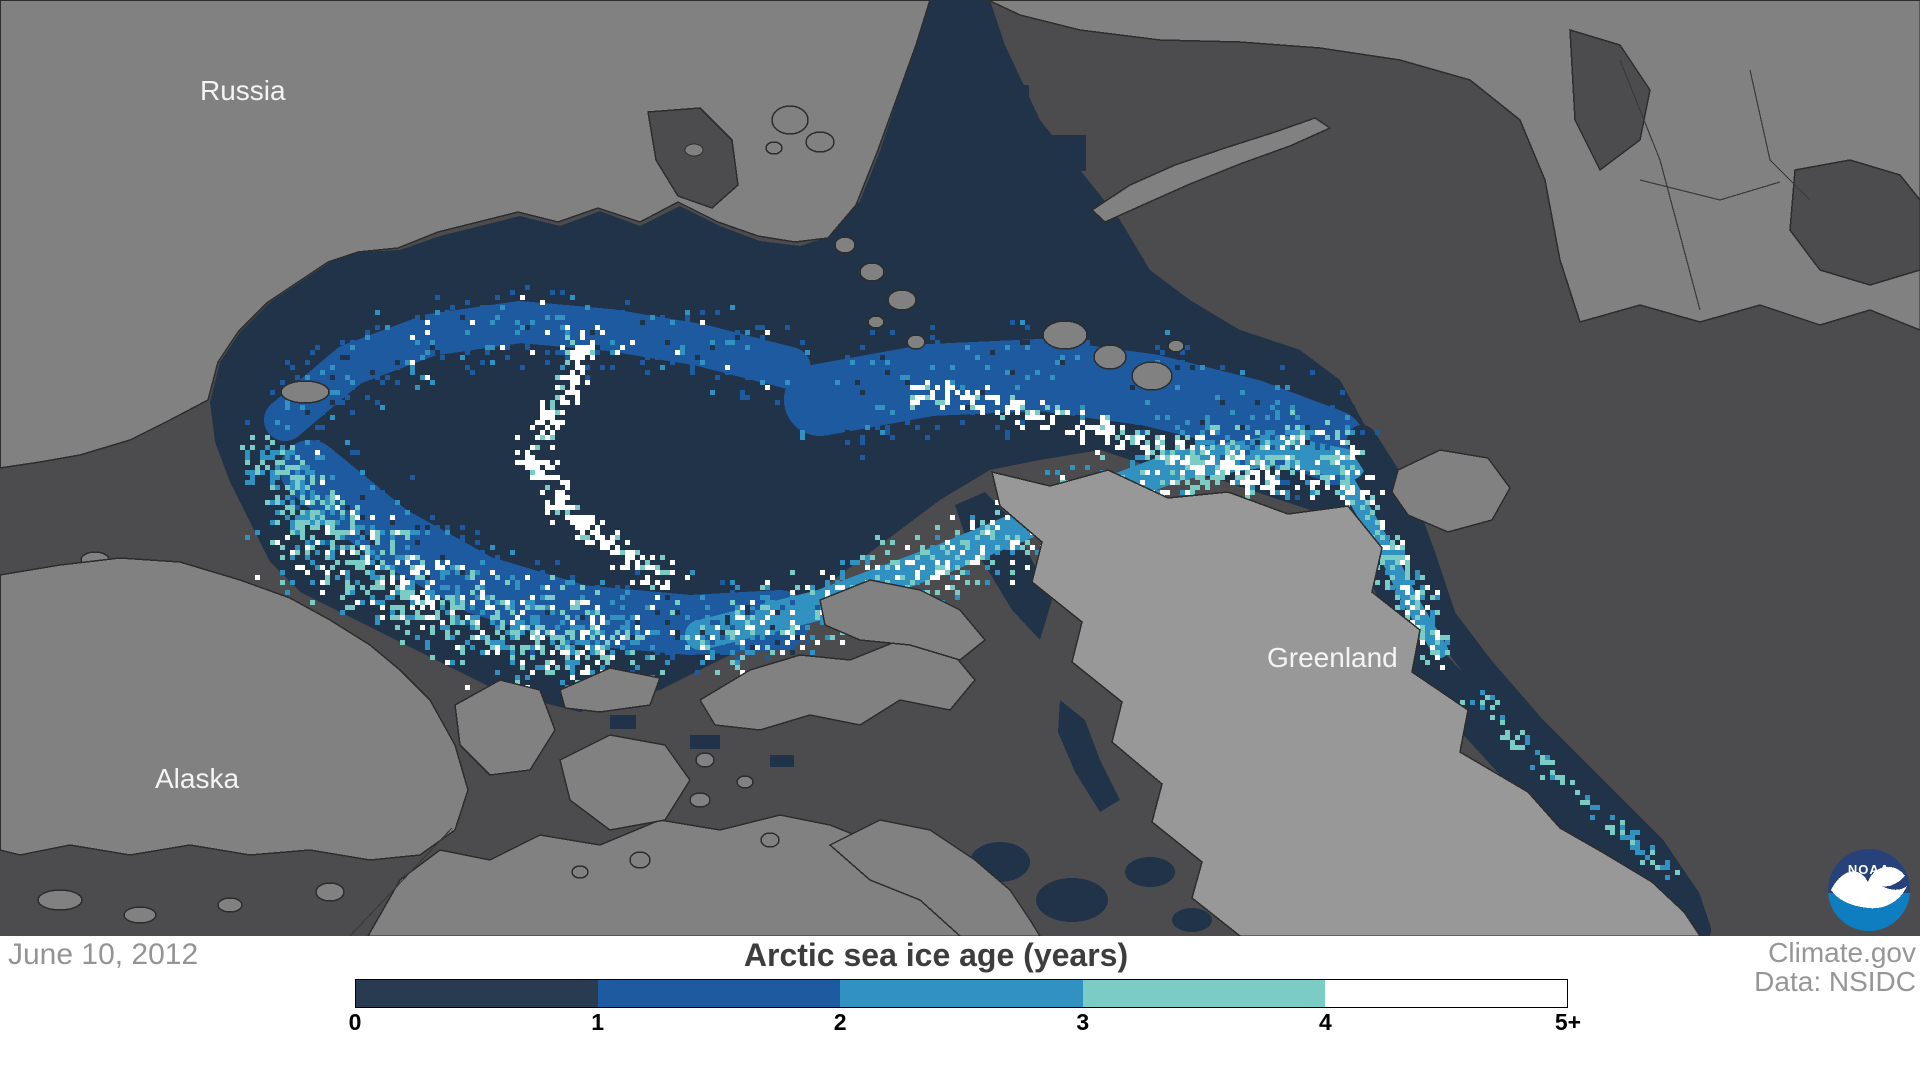 Image resolution: width=1920 pixels, height=1080 pixels. Describe the element at coordinates (1453, 165) in the screenshot. I see `land-scandinavia` at that location.